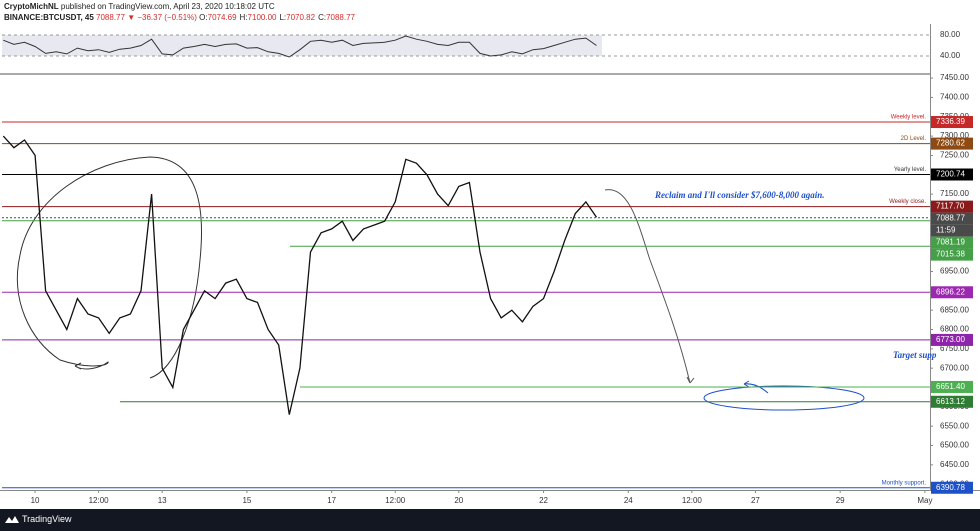 Image resolution: width=980 pixels, height=531 pixels. Describe the element at coordinates (110, 17) in the screenshot. I see `last-price: 7088.77` at that location.